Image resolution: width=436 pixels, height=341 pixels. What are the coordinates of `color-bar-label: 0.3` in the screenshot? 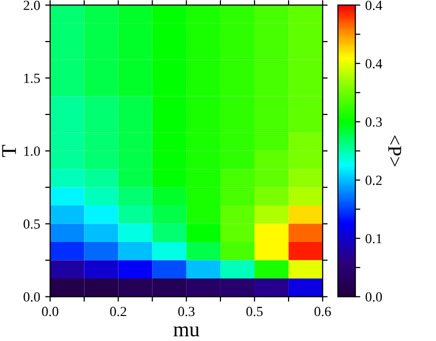 It's located at (374, 122).